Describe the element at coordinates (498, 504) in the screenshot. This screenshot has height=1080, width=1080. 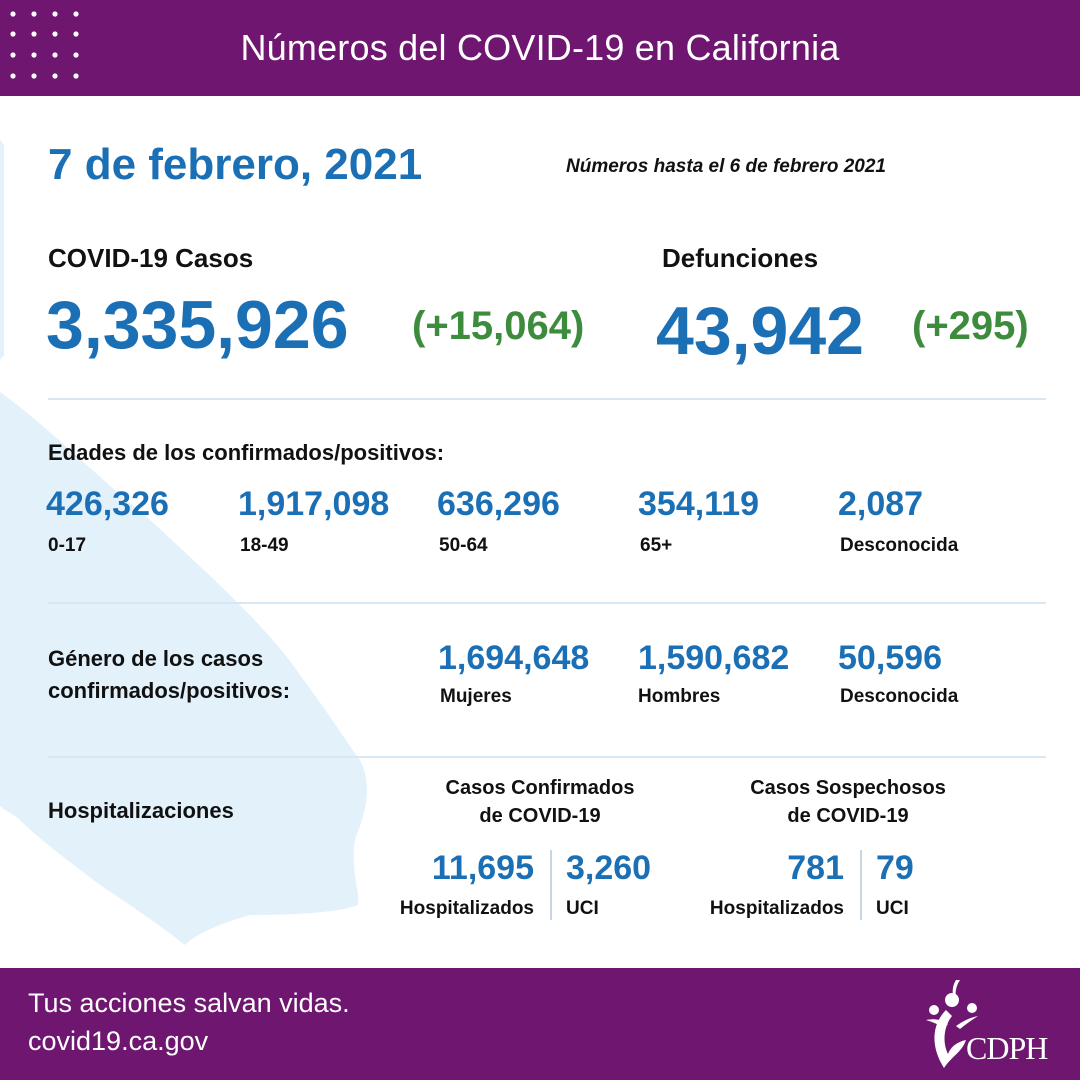
I see `age-value: 636,296` at that location.